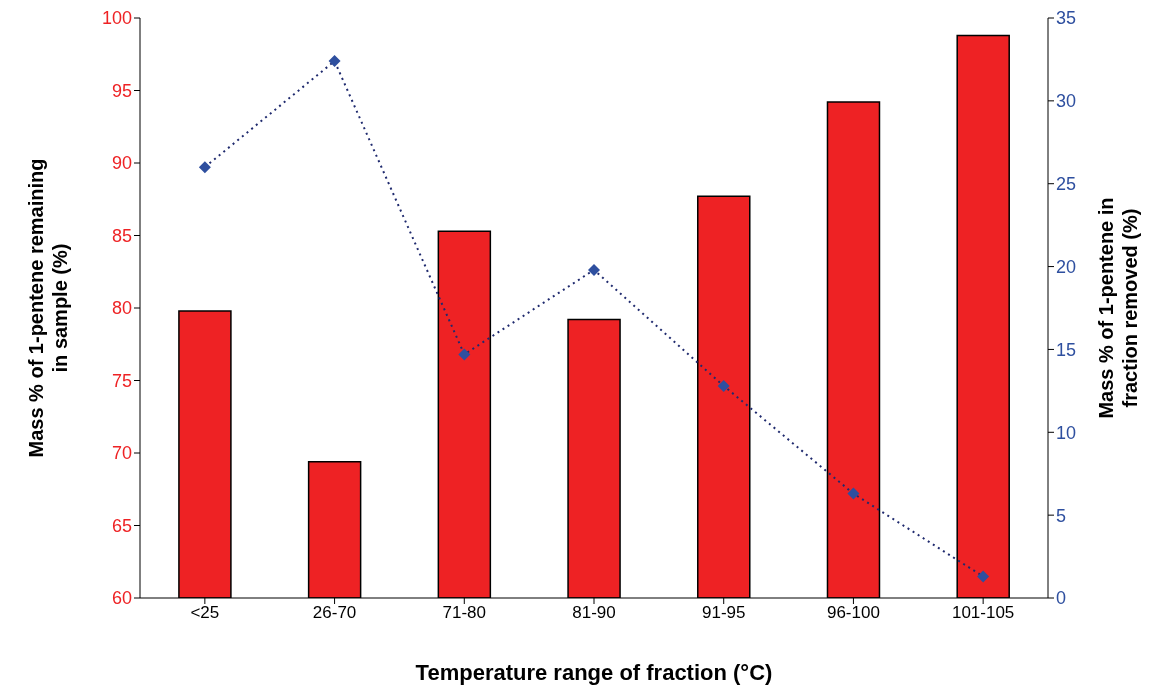 The height and width of the screenshot is (698, 1168). What do you see at coordinates (1118, 308) in the screenshot?
I see `y2-axis-title: Mass % of 1-pentene in fraction removed (%)` at bounding box center [1118, 308].